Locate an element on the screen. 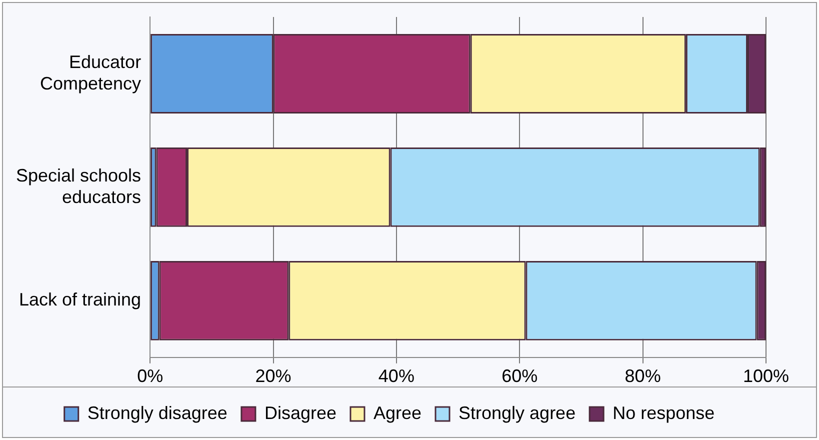  x-tick-label: 0% is located at coordinates (150, 376).